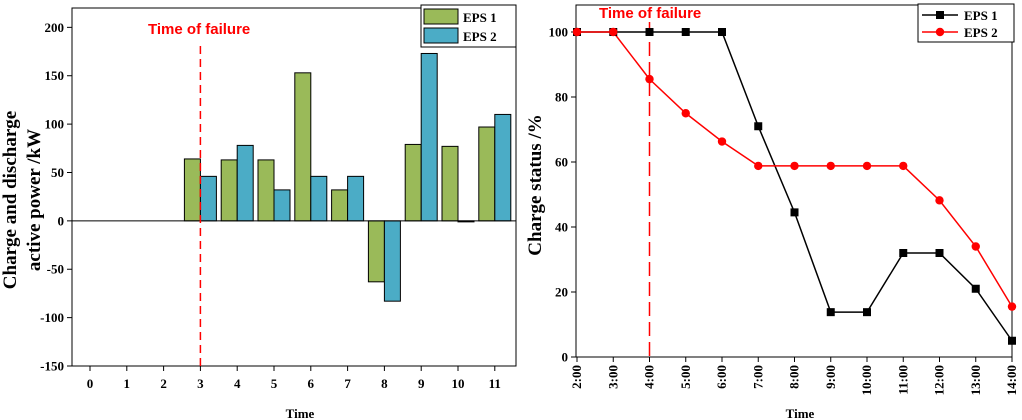 This screenshot has height=420, width=1022. I want to click on point-eps1-7:00, so click(758, 126).